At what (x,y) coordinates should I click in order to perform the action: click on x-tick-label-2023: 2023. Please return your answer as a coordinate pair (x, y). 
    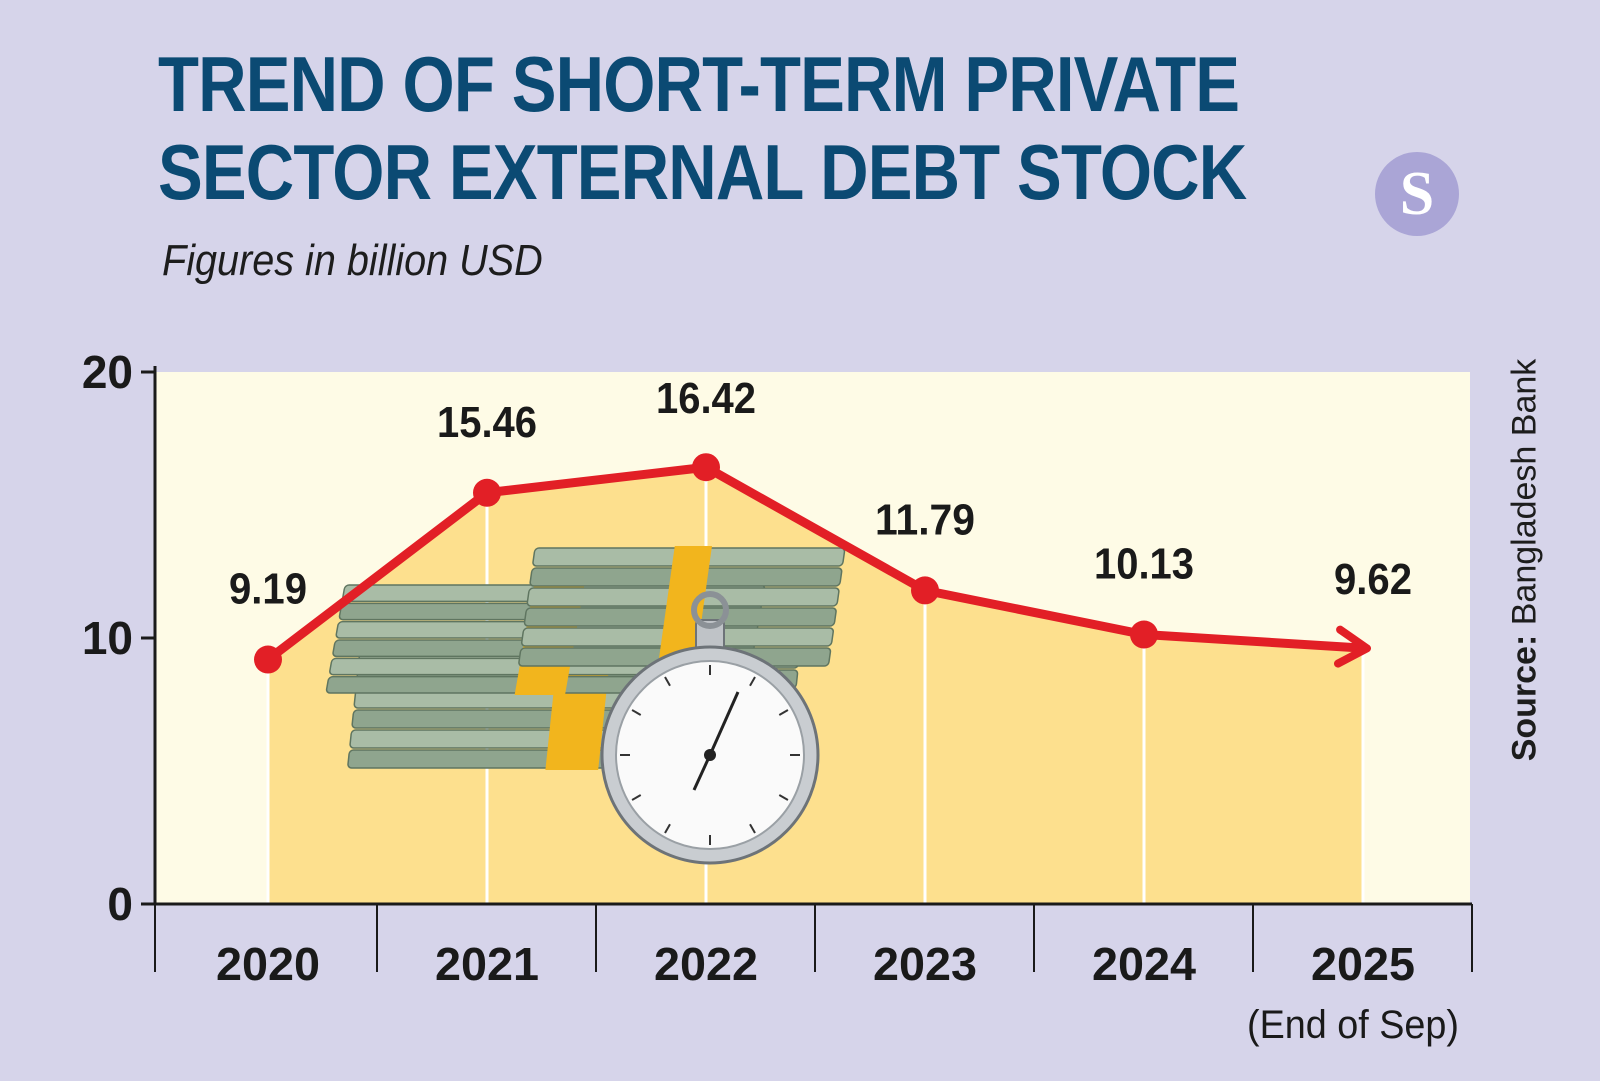
    Looking at the image, I should click on (925, 964).